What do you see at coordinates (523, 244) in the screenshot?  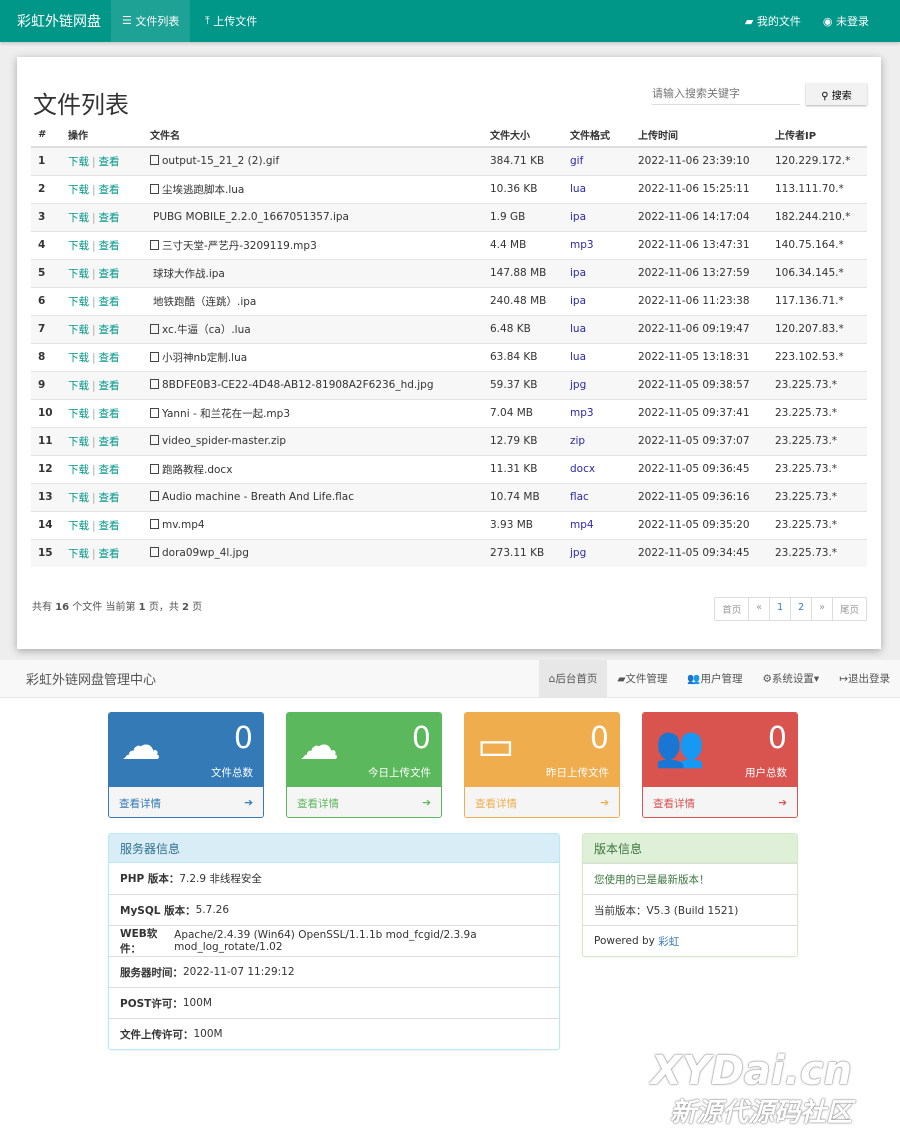 I see `file-size: 4.4 MB` at bounding box center [523, 244].